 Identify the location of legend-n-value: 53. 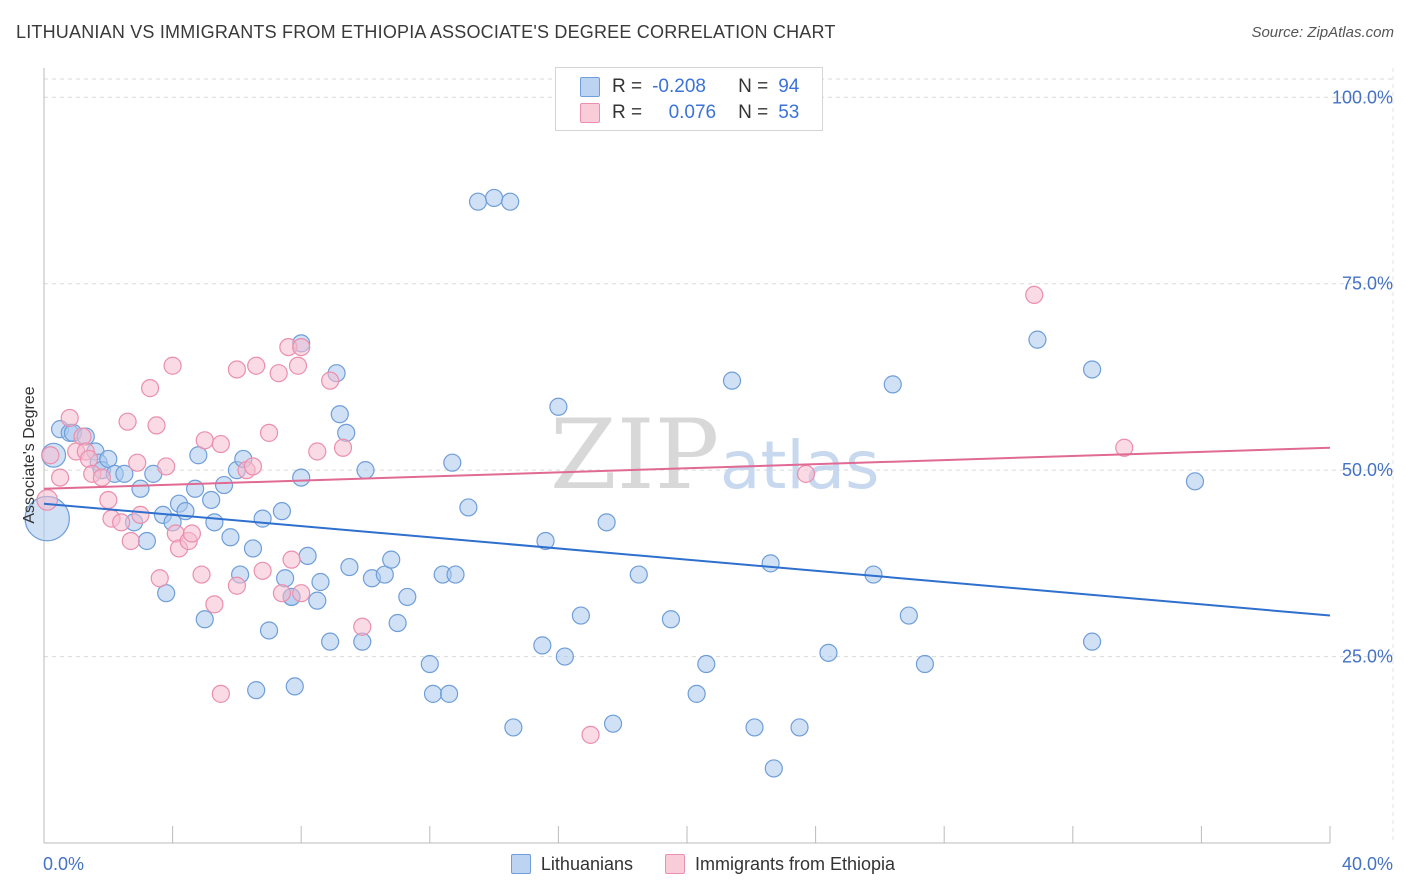
(789, 112).